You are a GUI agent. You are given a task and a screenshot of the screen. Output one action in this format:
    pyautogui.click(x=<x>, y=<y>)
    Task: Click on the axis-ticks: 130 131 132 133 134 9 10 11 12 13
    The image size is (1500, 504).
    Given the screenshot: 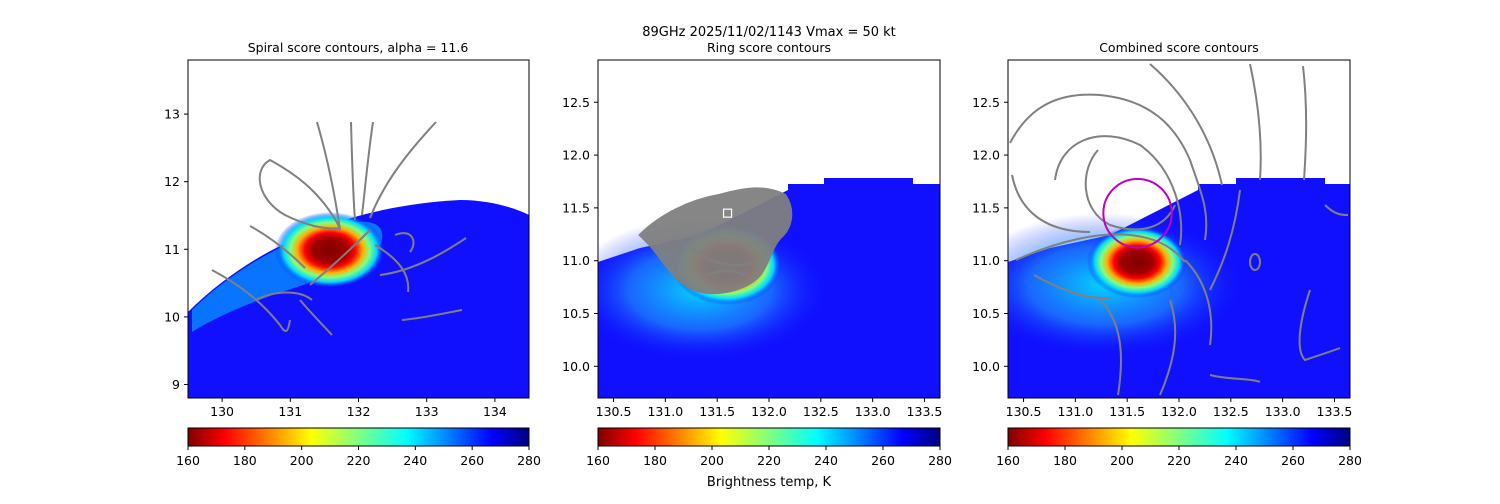 What is the action you would take?
    pyautogui.click(x=335, y=263)
    